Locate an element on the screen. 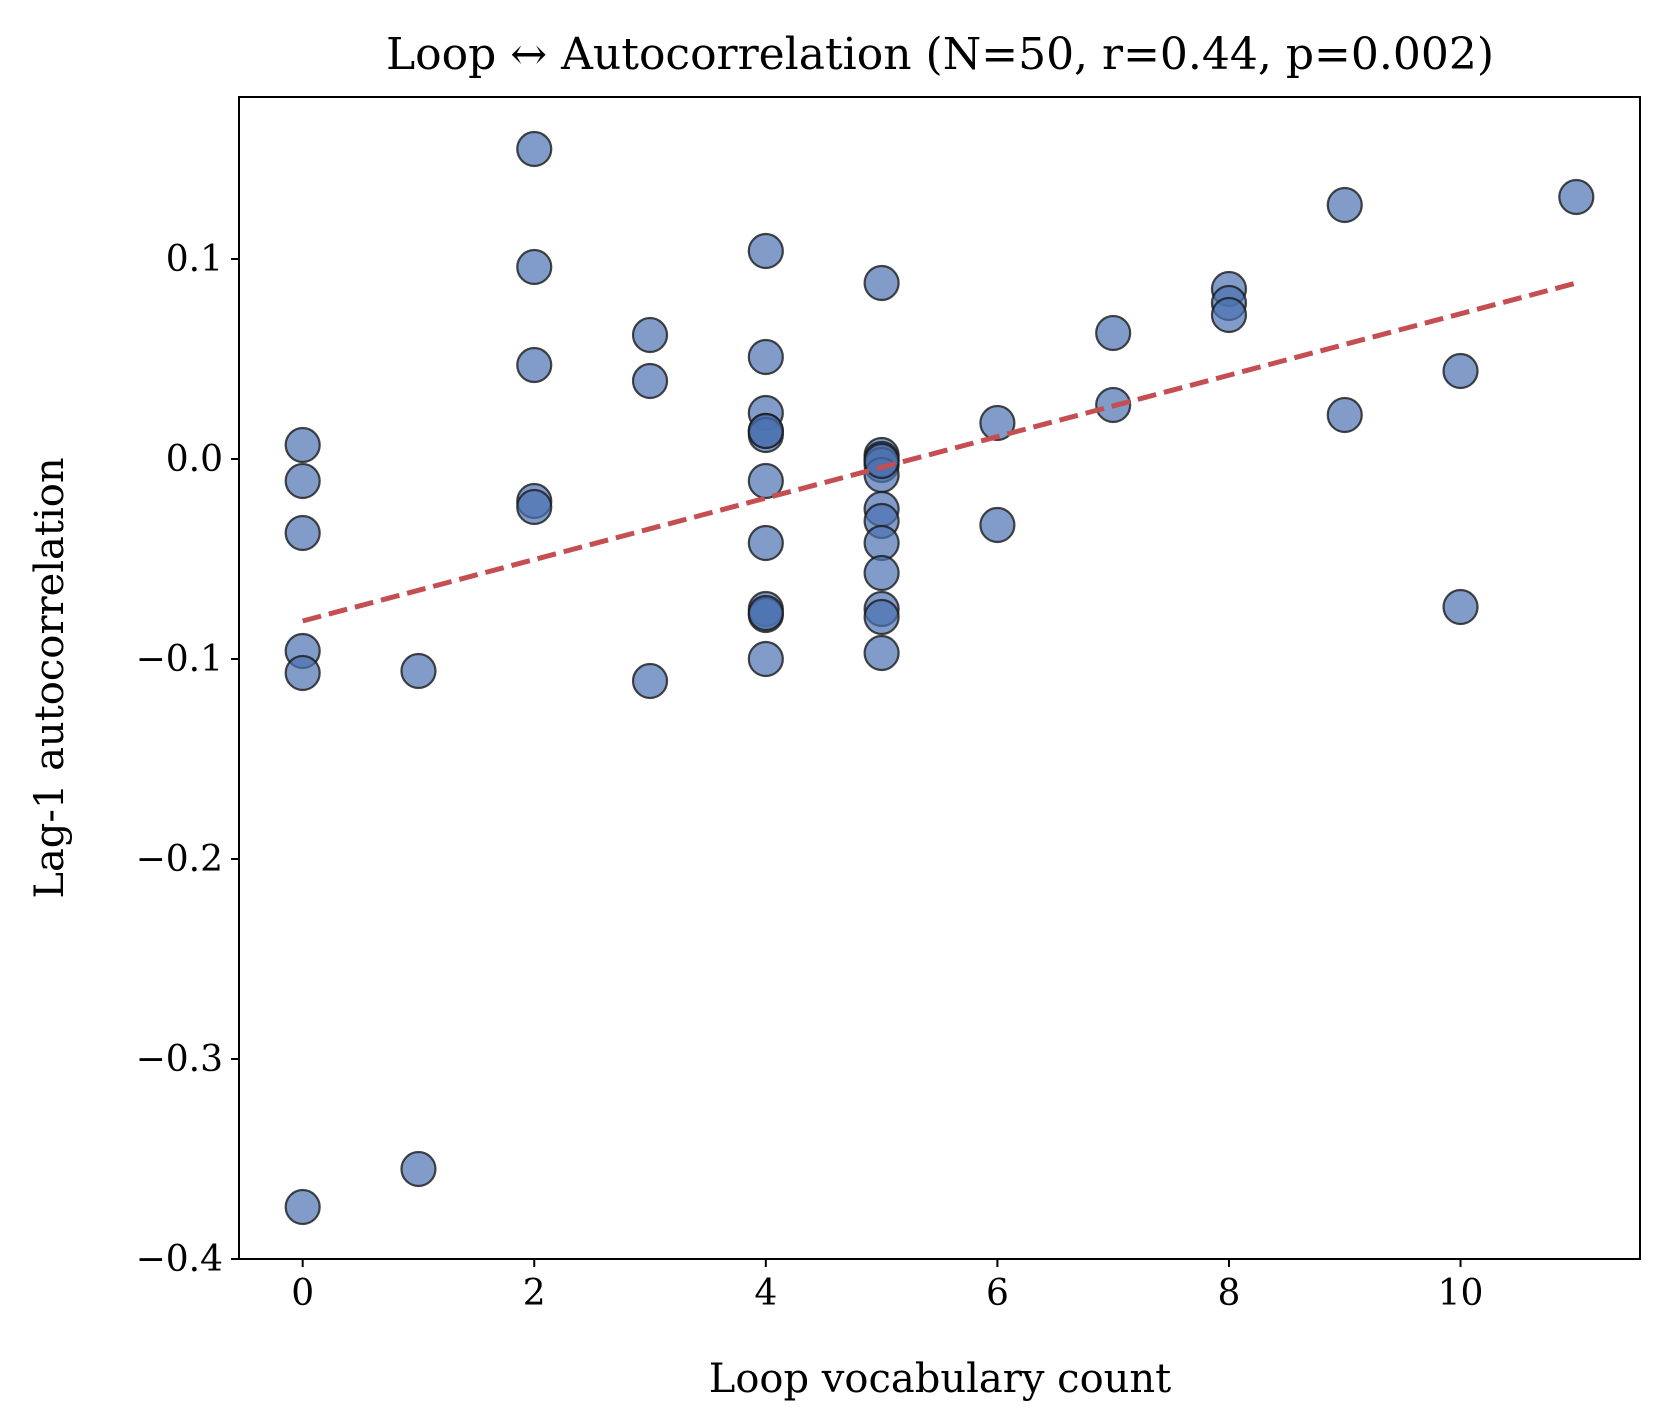 The height and width of the screenshot is (1422, 1662). y-tick-label: 0.0 is located at coordinates (194, 459).